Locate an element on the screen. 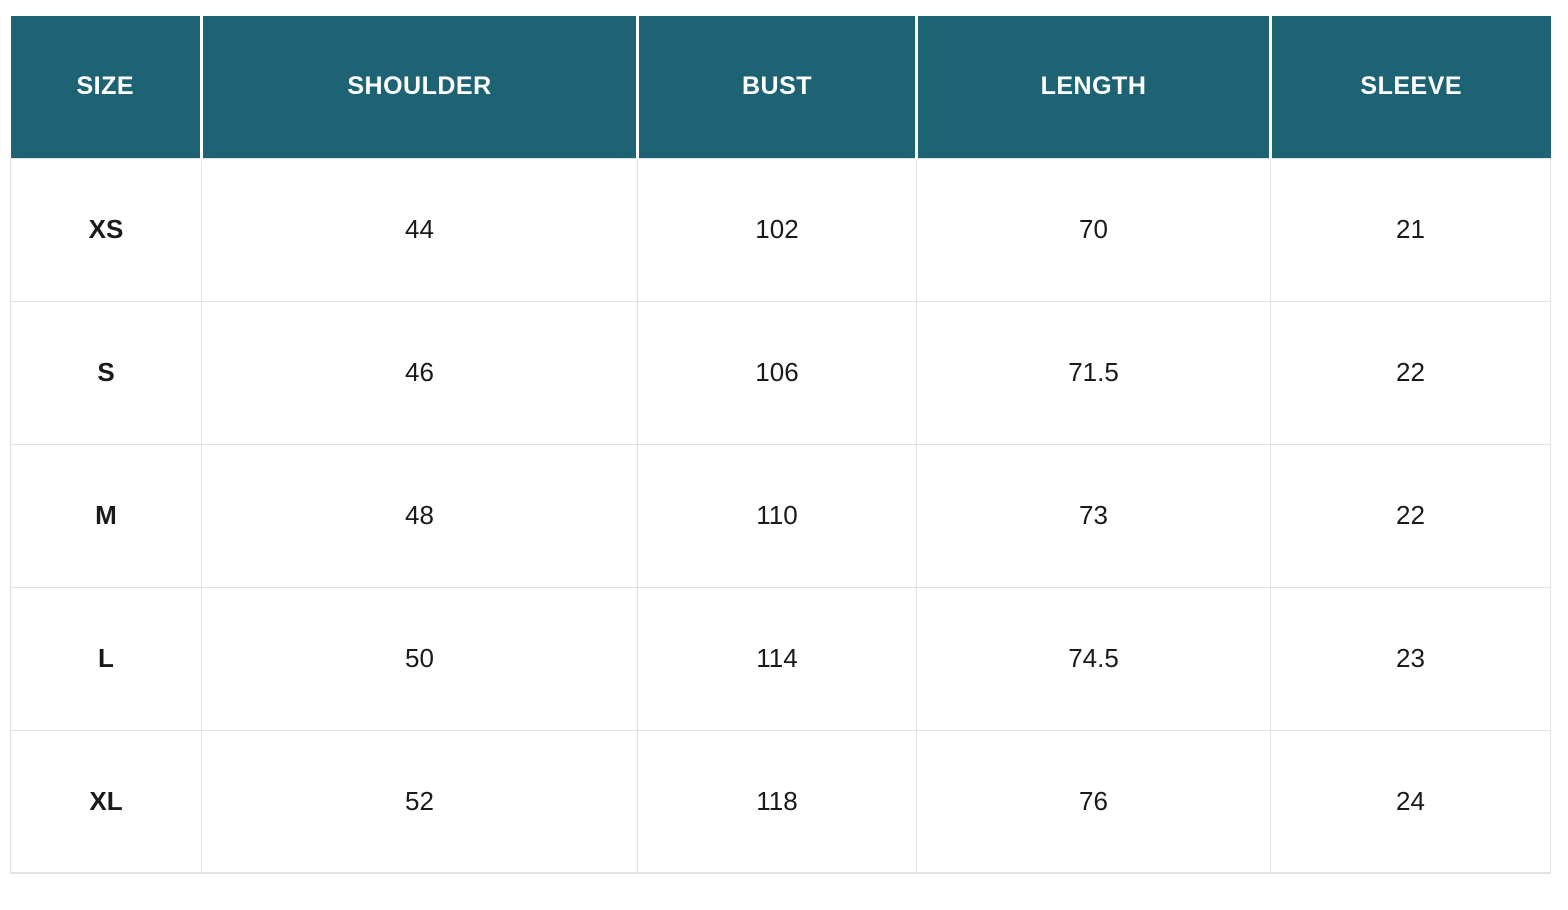 Image resolution: width=1568 pixels, height=910 pixels. size-label: S is located at coordinates (106, 372).